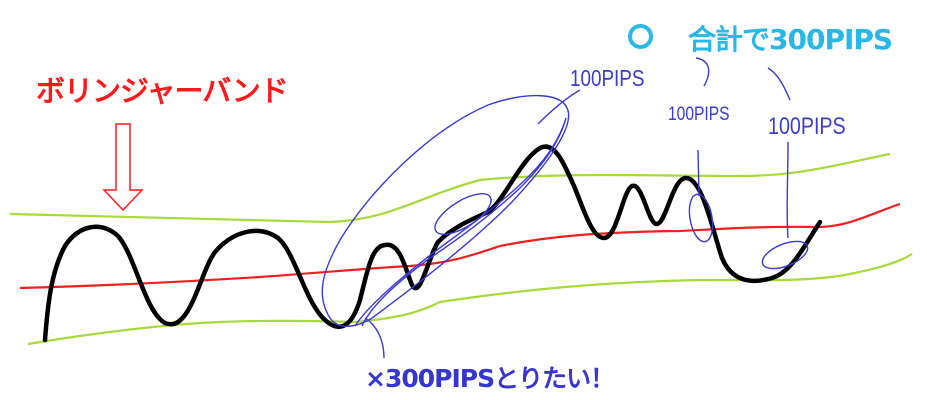  Describe the element at coordinates (607, 78) in the screenshot. I see `pips-label-1: 100PIPS` at that location.